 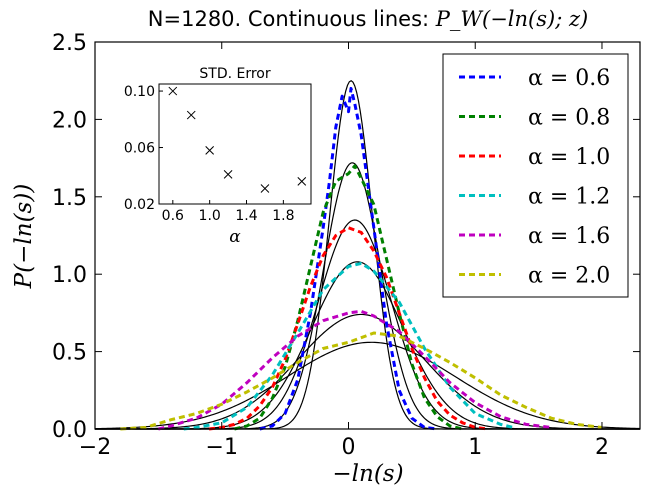 What do you see at coordinates (292, 19) in the screenshot?
I see `chart-title-prefix: N=1280. Continuous lines:` at bounding box center [292, 19].